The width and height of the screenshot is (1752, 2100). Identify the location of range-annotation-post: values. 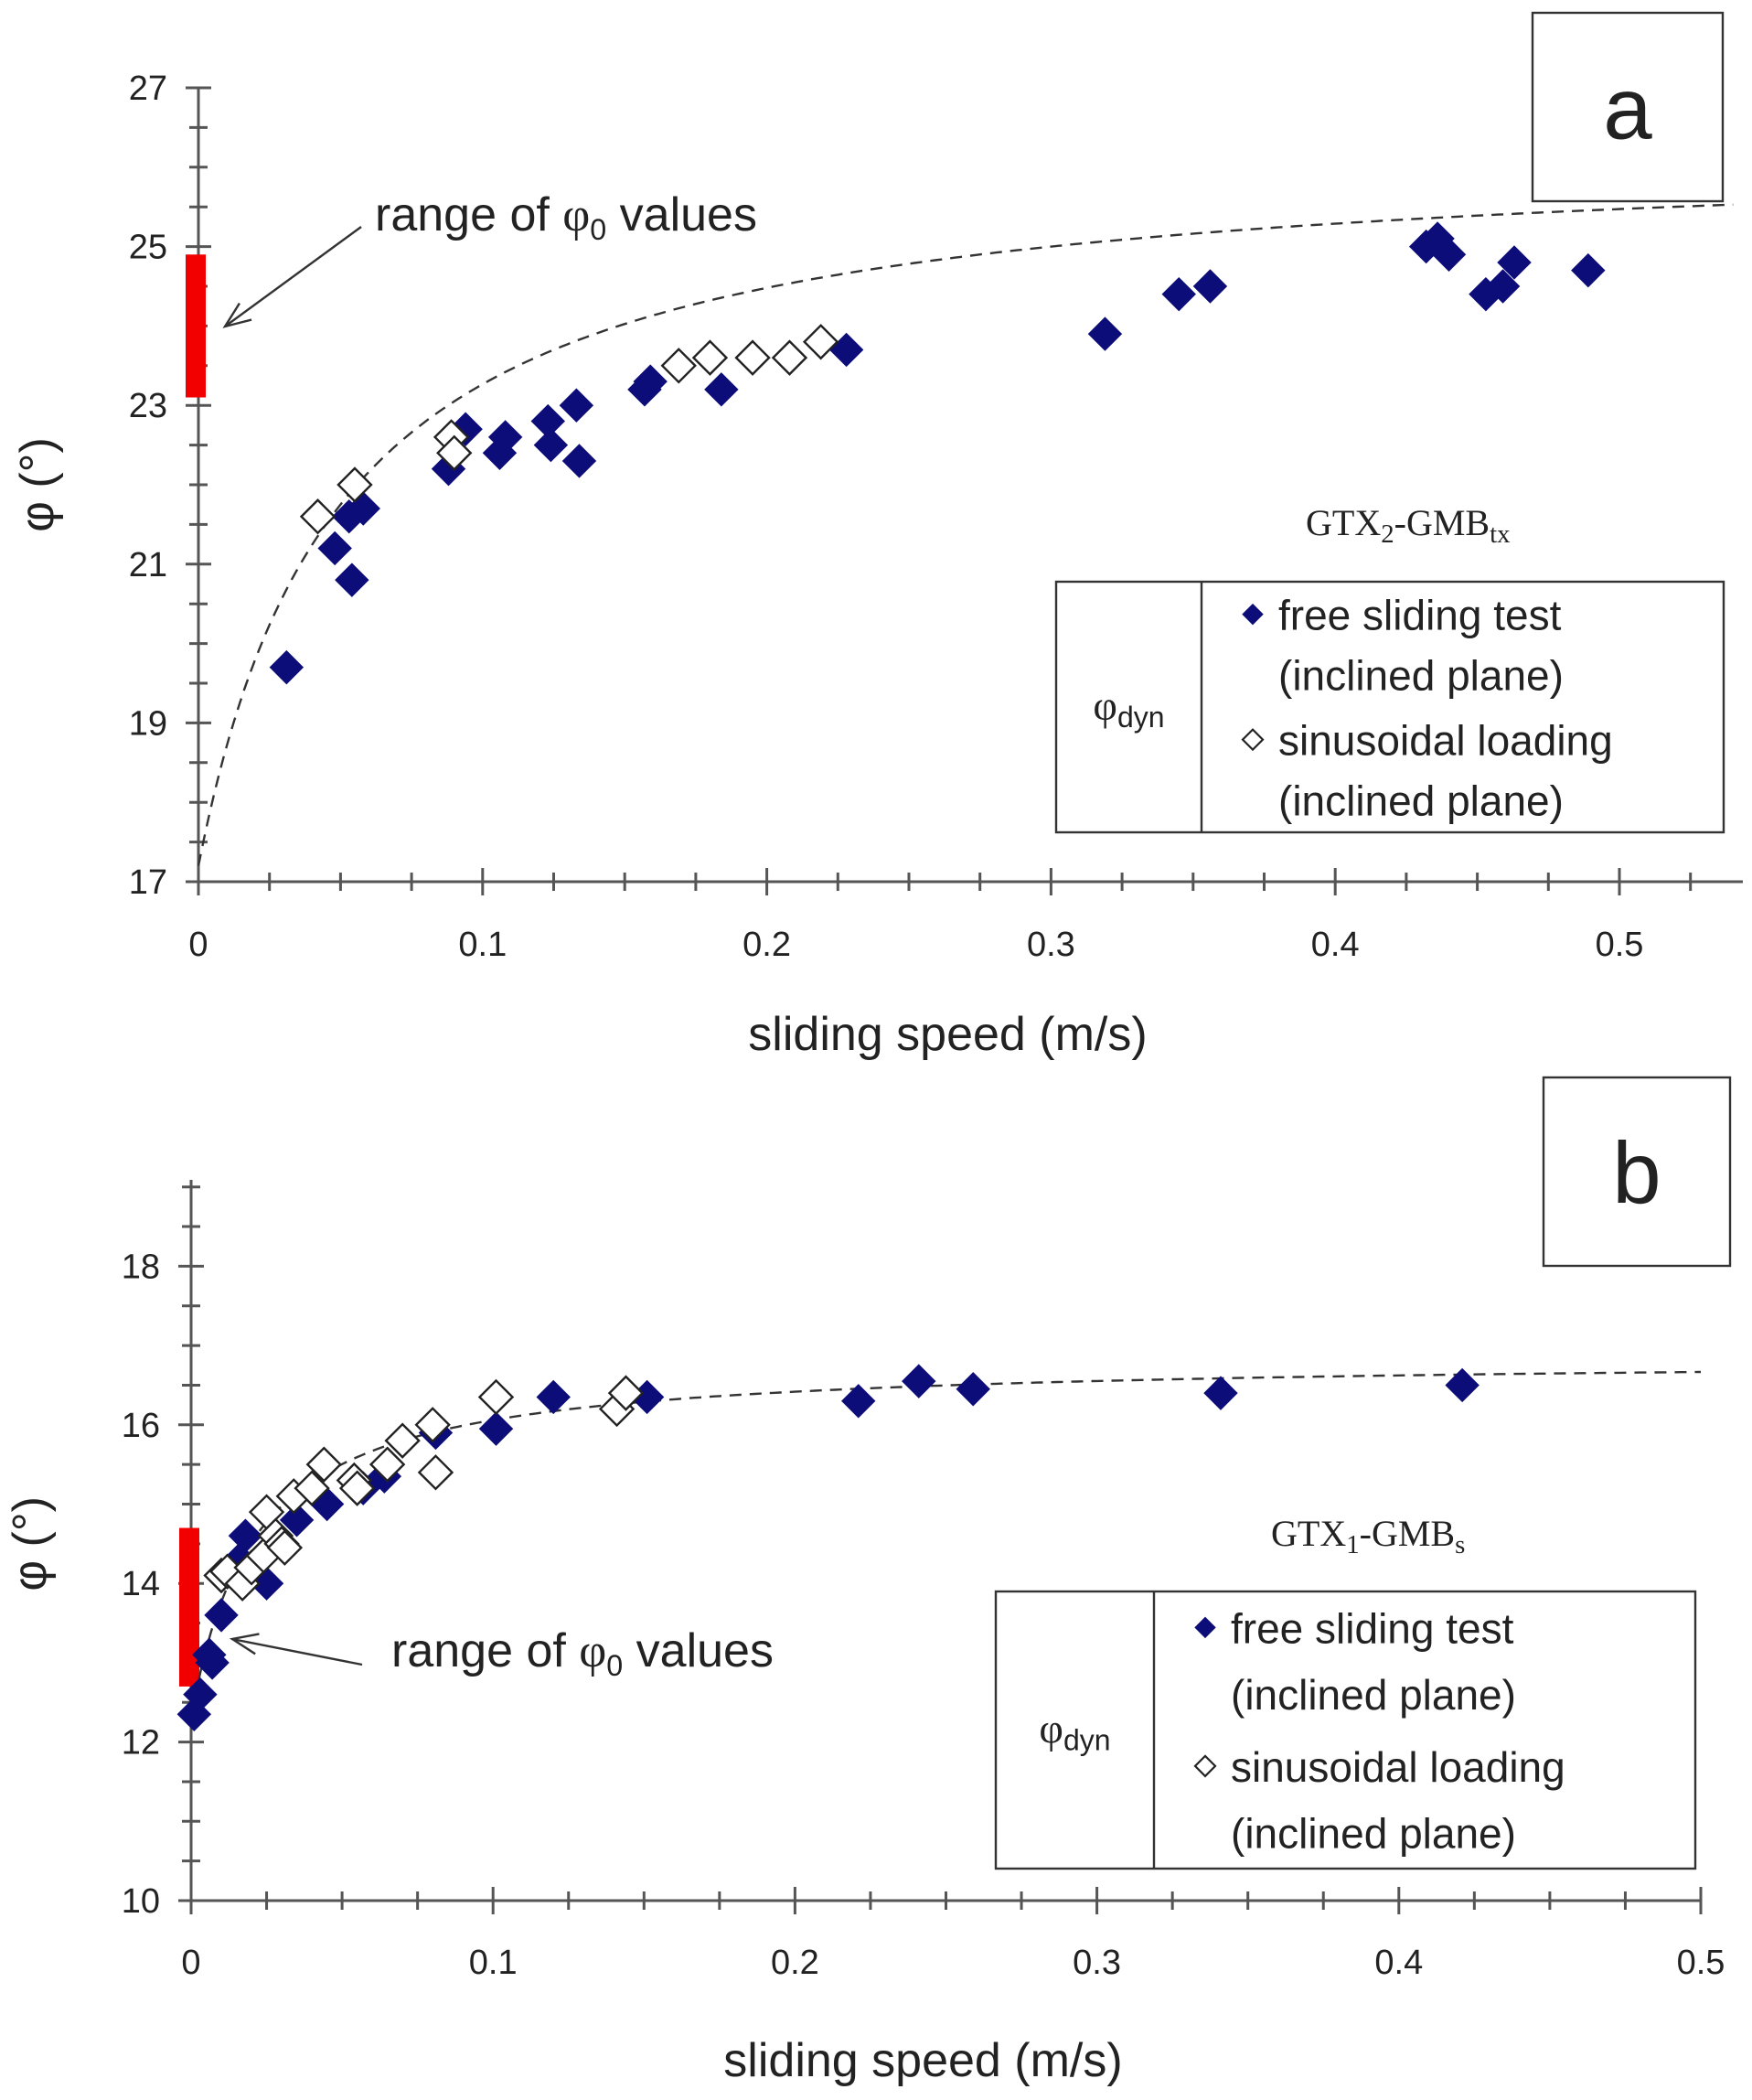
(699, 1650).